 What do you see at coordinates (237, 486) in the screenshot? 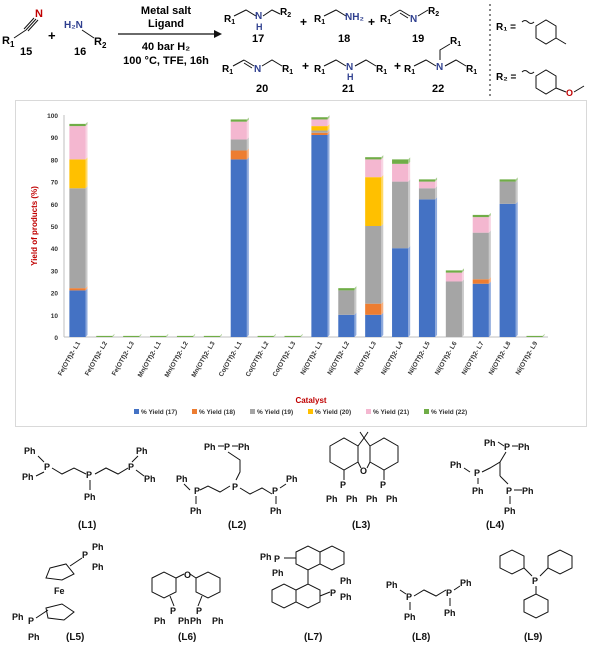
I see `ligand-l2: Ph P Ph P P Ph Ph P Ph Ph (L2)` at bounding box center [237, 486].